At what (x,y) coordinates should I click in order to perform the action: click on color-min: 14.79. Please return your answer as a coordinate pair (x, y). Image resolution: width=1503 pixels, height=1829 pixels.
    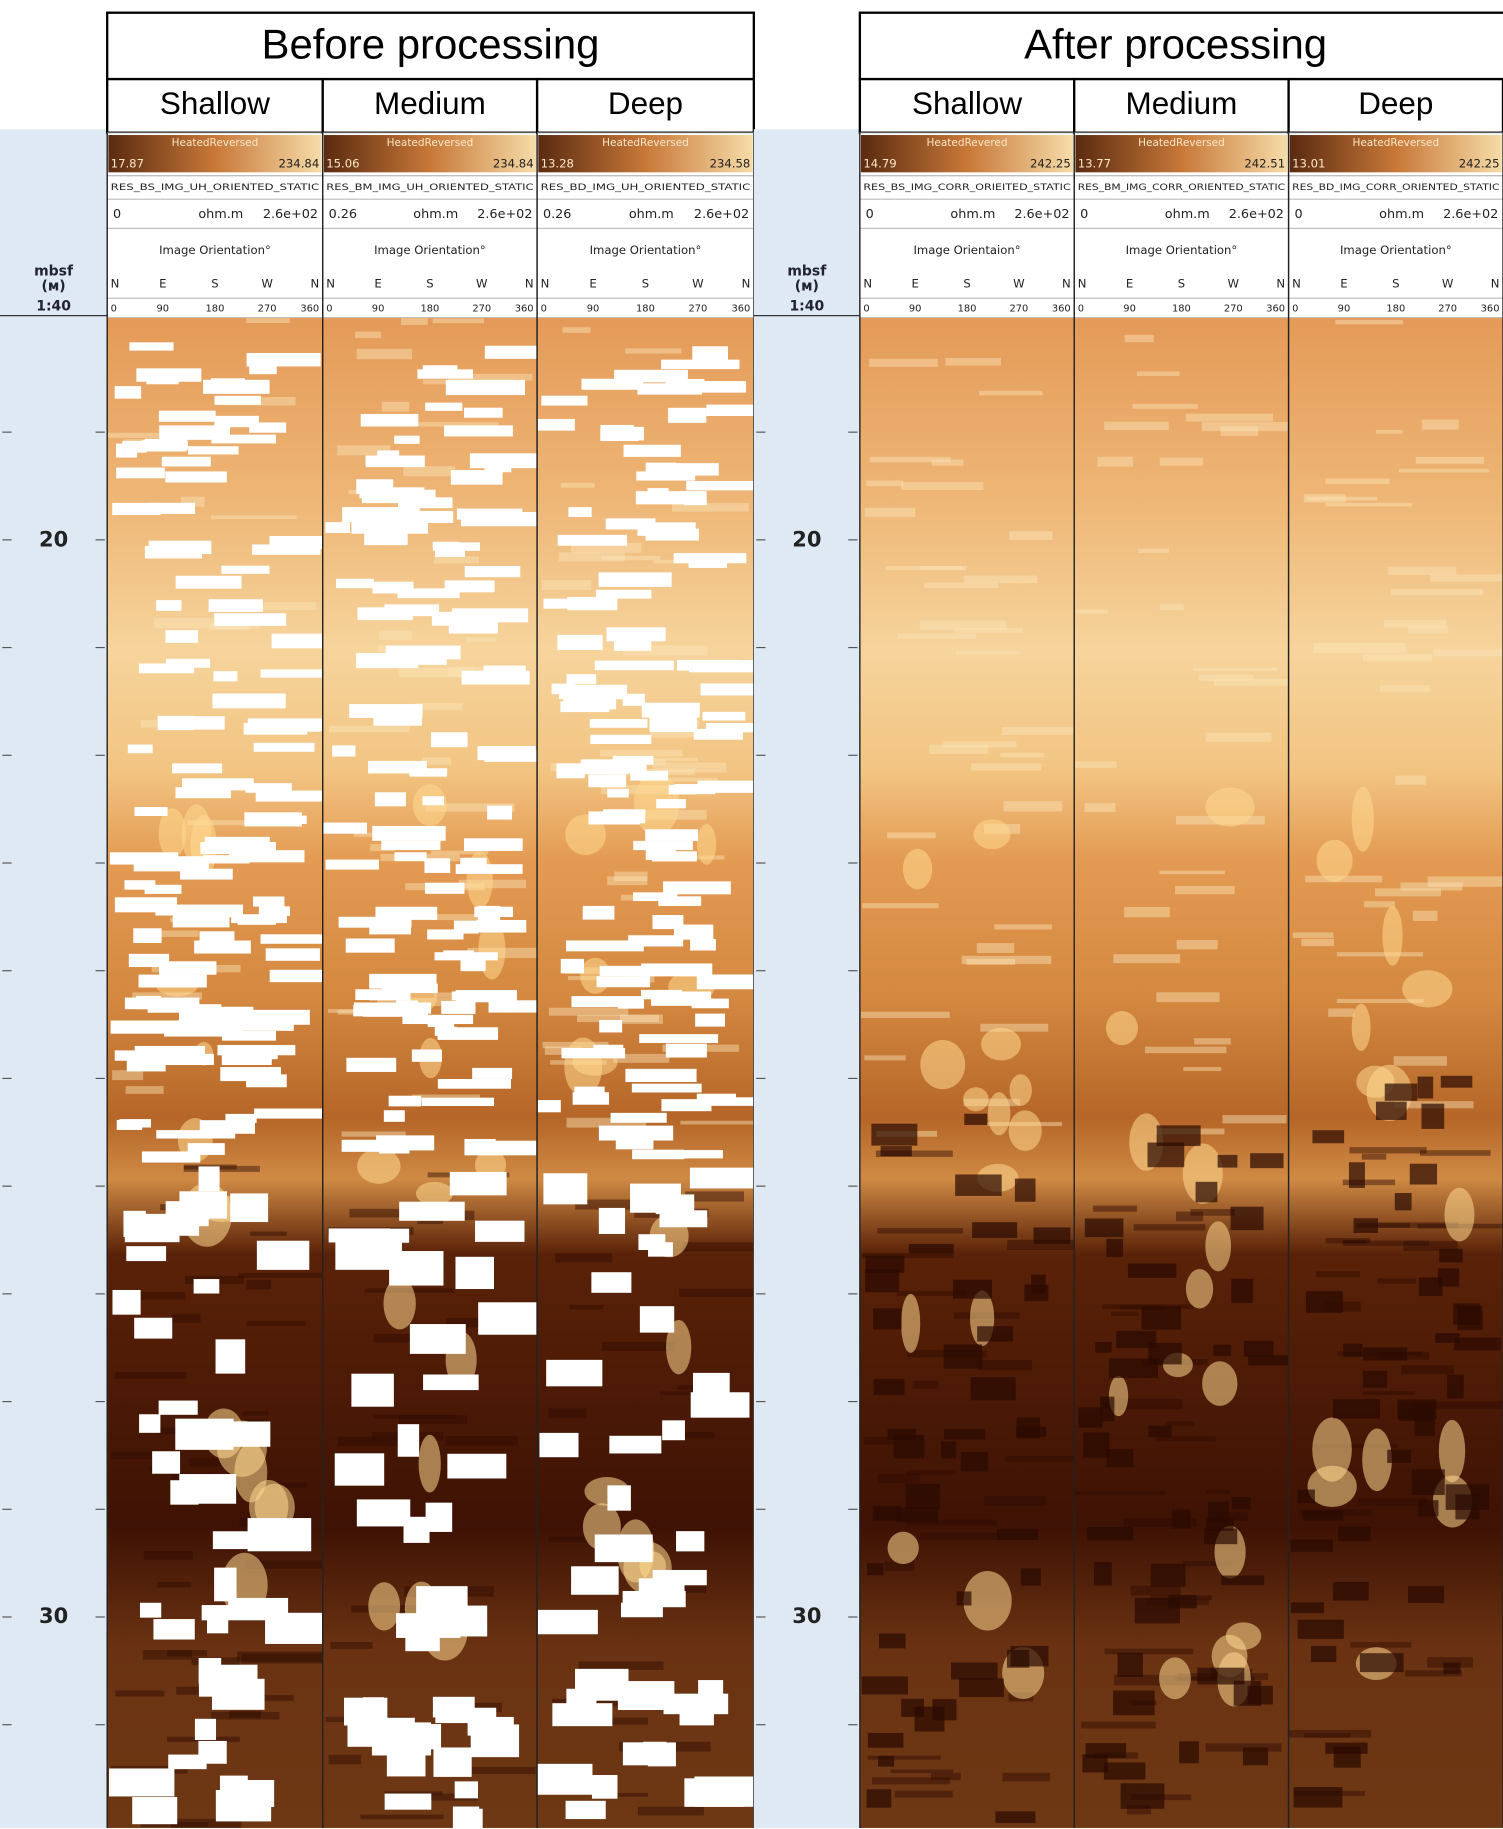
    Looking at the image, I should click on (879, 164).